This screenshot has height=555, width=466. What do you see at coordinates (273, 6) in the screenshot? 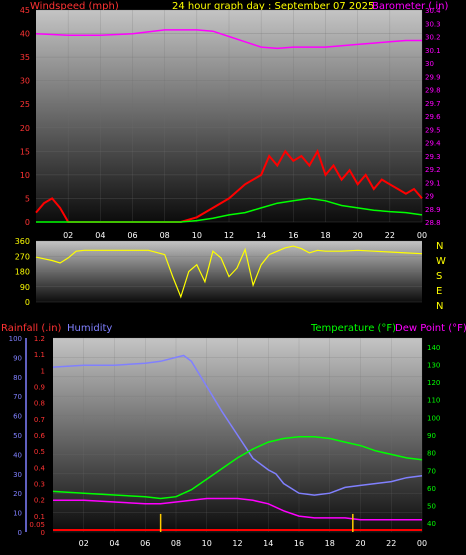
I see `chart-title: 24 hour graph day : September 07 2025` at bounding box center [273, 6].